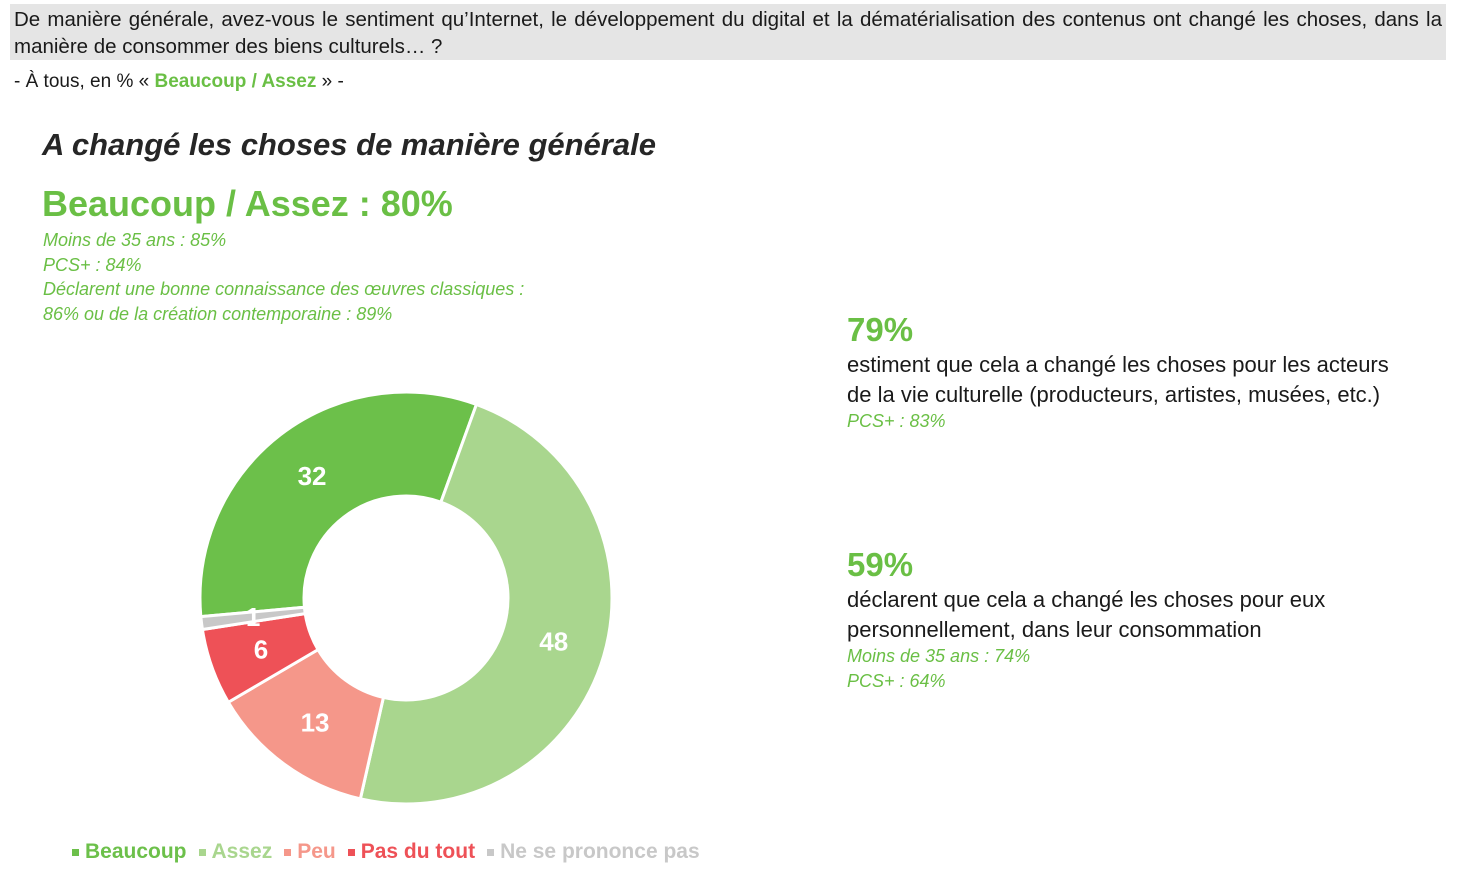 This screenshot has width=1458, height=881. I want to click on slice-label-peu: 13, so click(315, 722).